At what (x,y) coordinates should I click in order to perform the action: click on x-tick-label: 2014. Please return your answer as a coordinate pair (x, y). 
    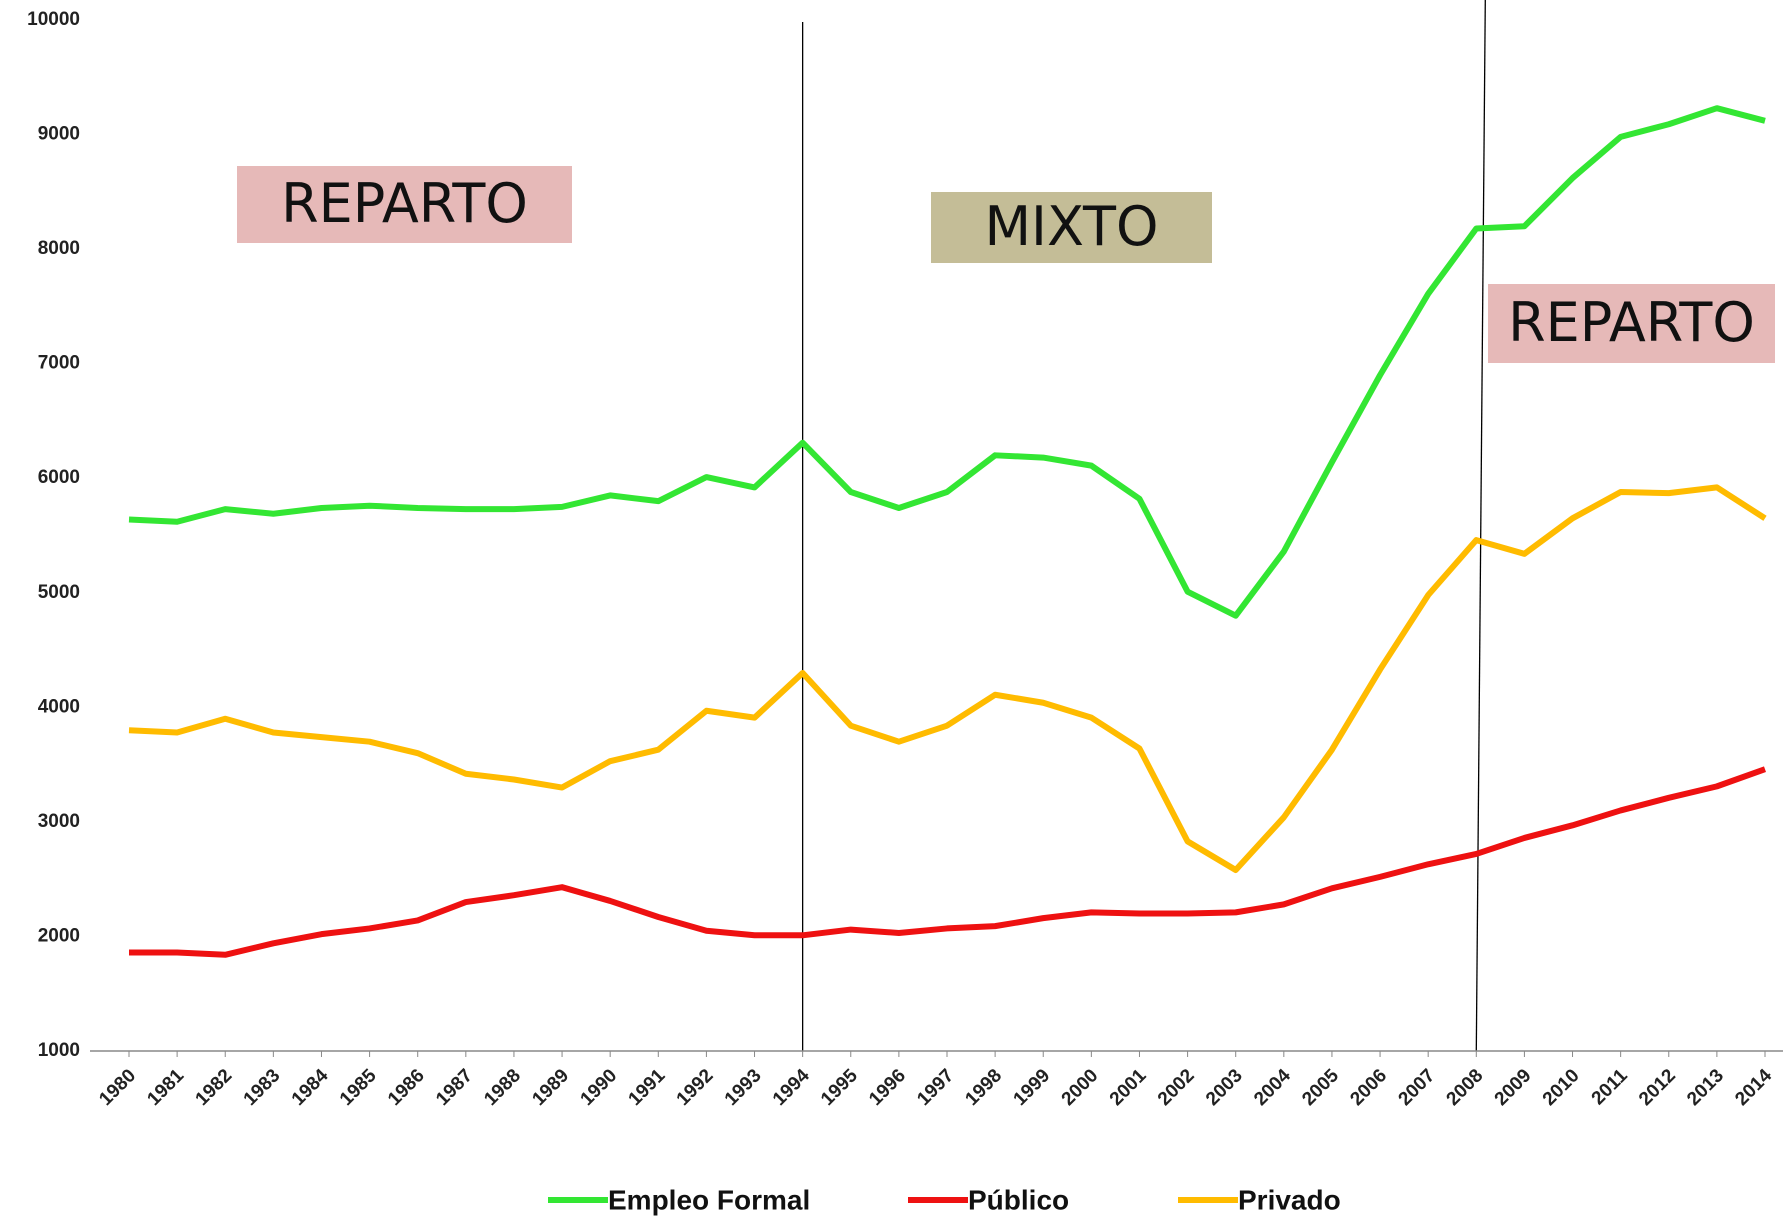
    Looking at the image, I should click on (1753, 1087).